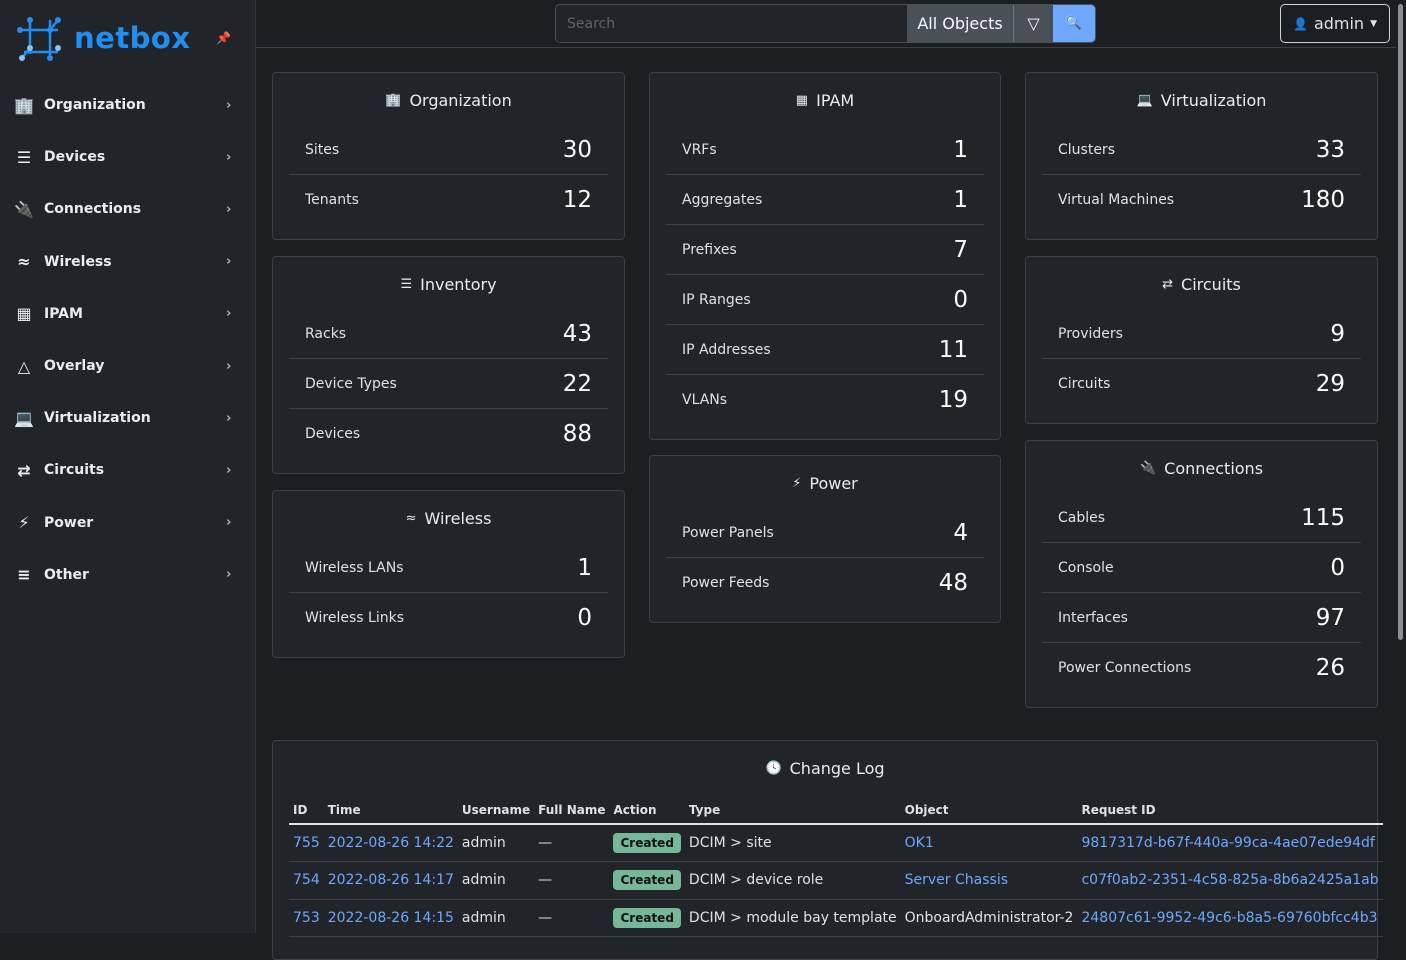 This screenshot has width=1406, height=960. Describe the element at coordinates (306, 809) in the screenshot. I see `column-header: ID` at that location.